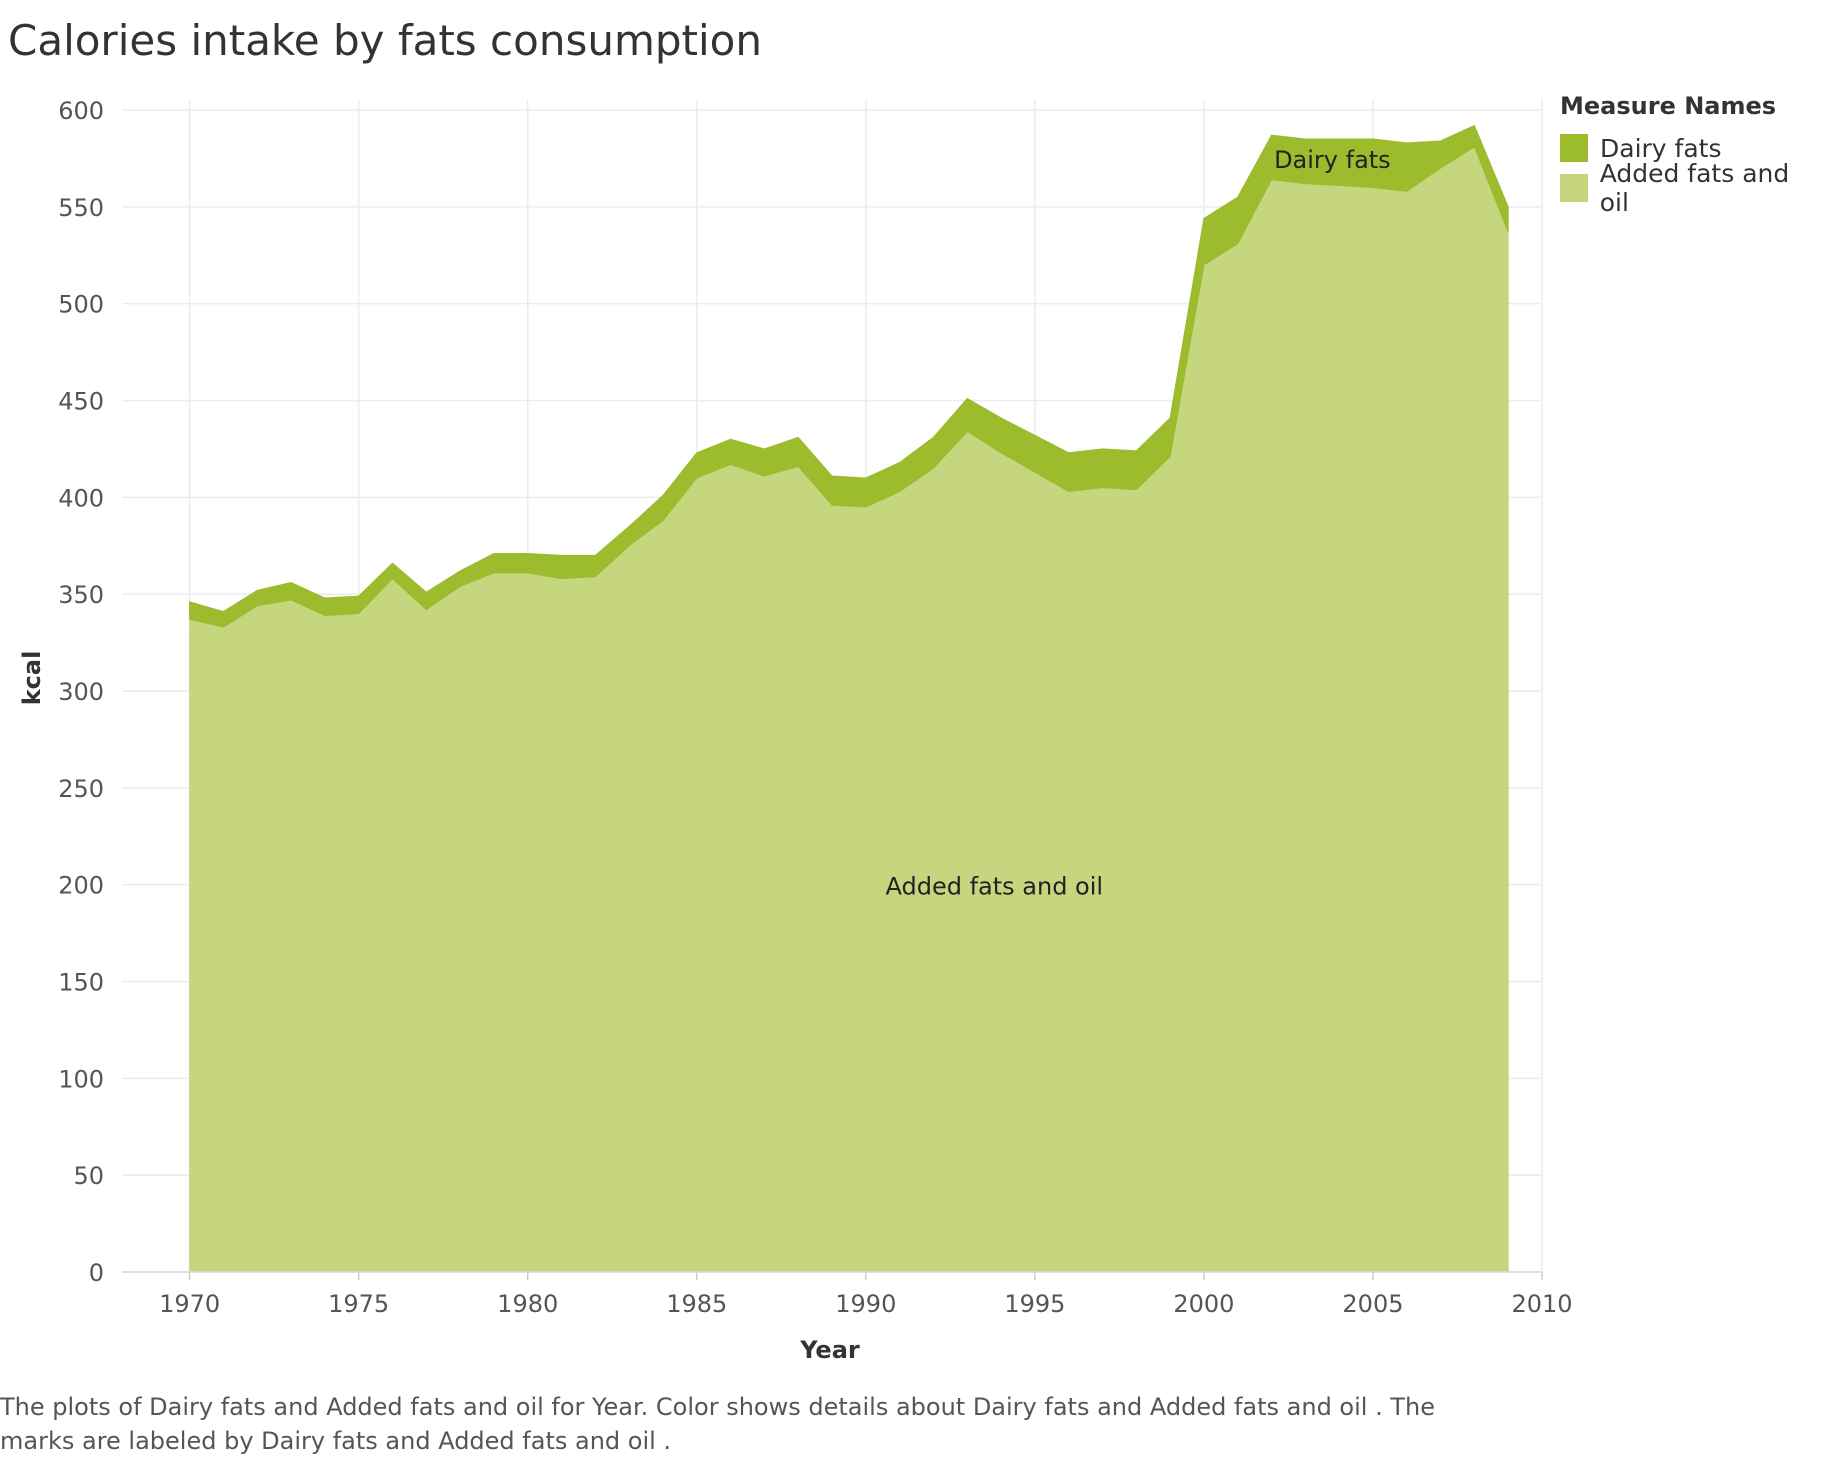 This screenshot has width=1824, height=1458. What do you see at coordinates (81, 305) in the screenshot?
I see `y-tick-label: 500` at bounding box center [81, 305].